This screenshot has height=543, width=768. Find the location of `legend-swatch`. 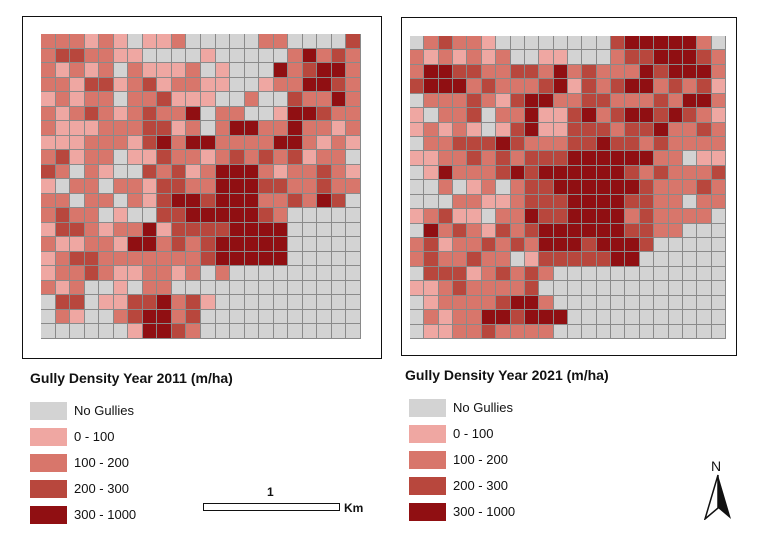

legend-swatch is located at coordinates (427, 512).